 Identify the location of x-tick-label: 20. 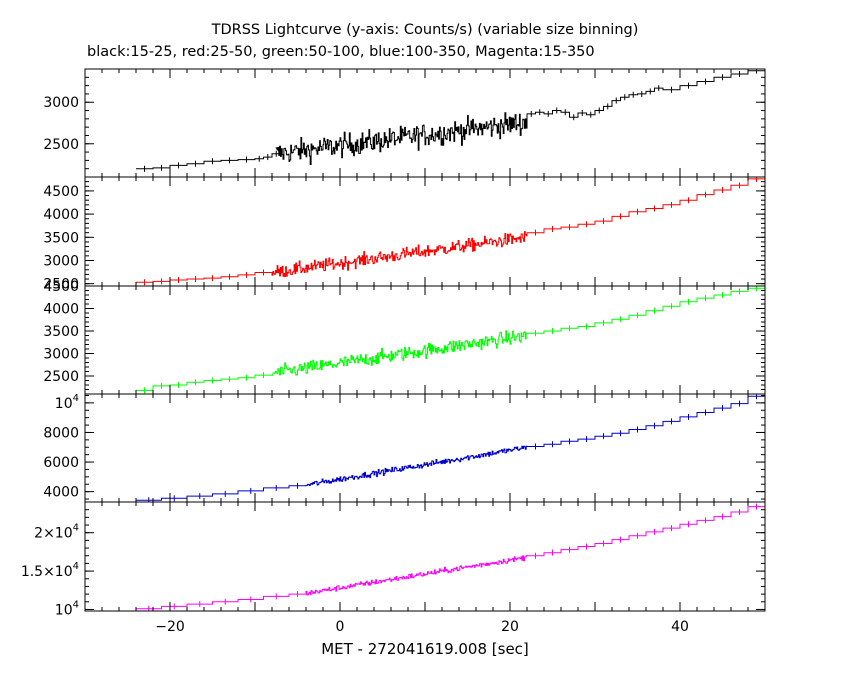
(510, 627).